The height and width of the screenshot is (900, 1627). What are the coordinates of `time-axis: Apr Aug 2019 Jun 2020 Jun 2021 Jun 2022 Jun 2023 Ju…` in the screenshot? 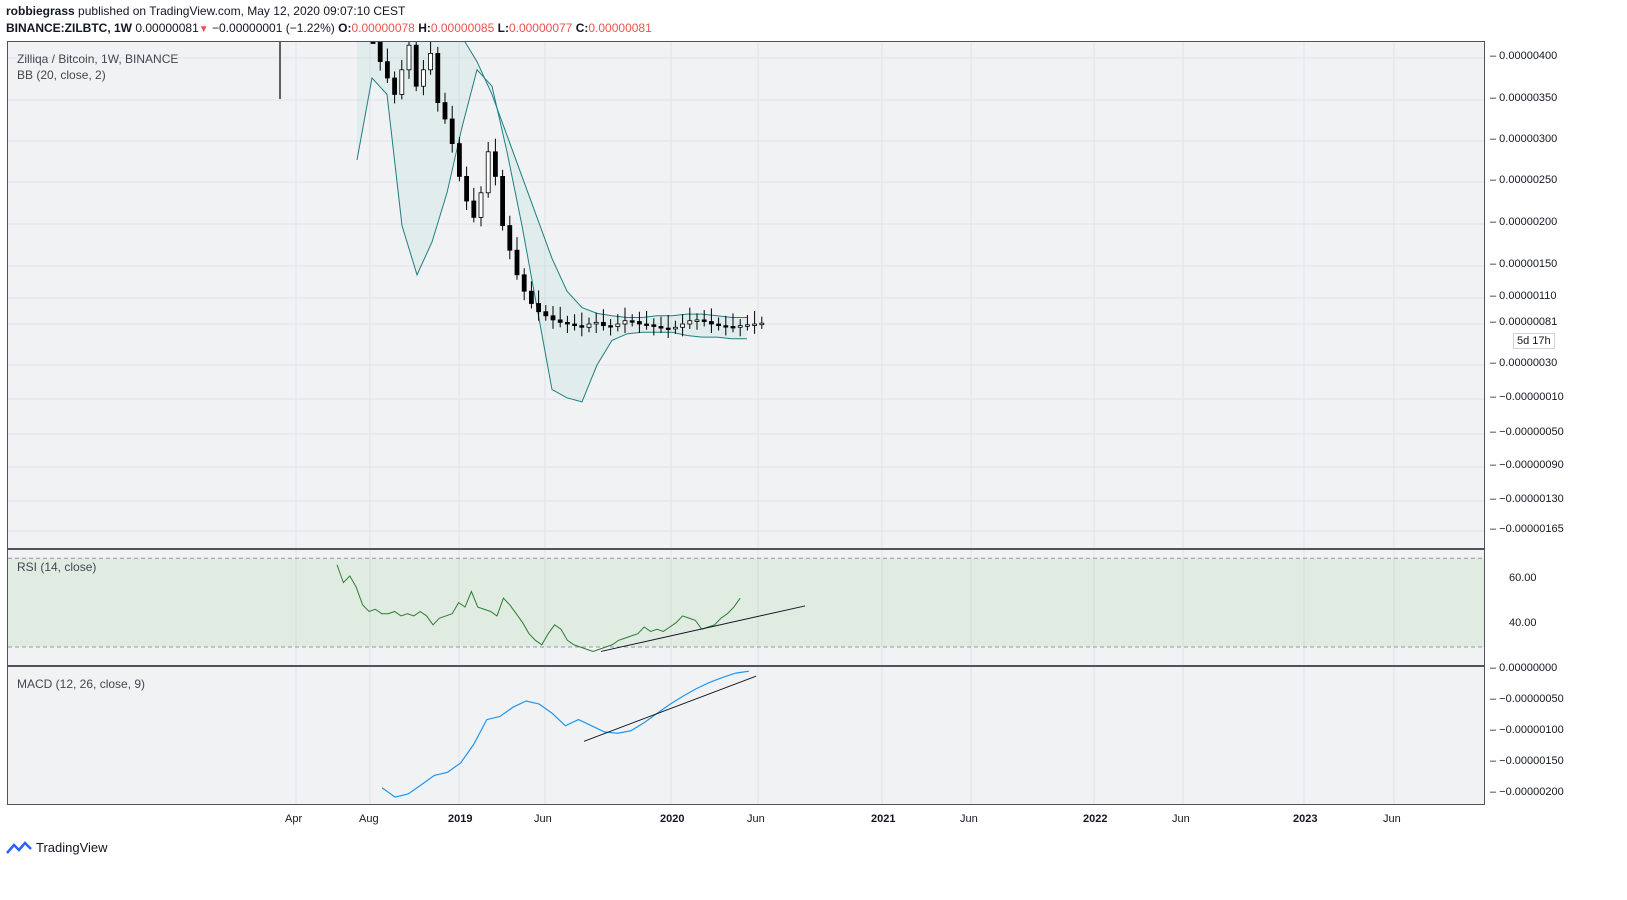 It's located at (746, 819).